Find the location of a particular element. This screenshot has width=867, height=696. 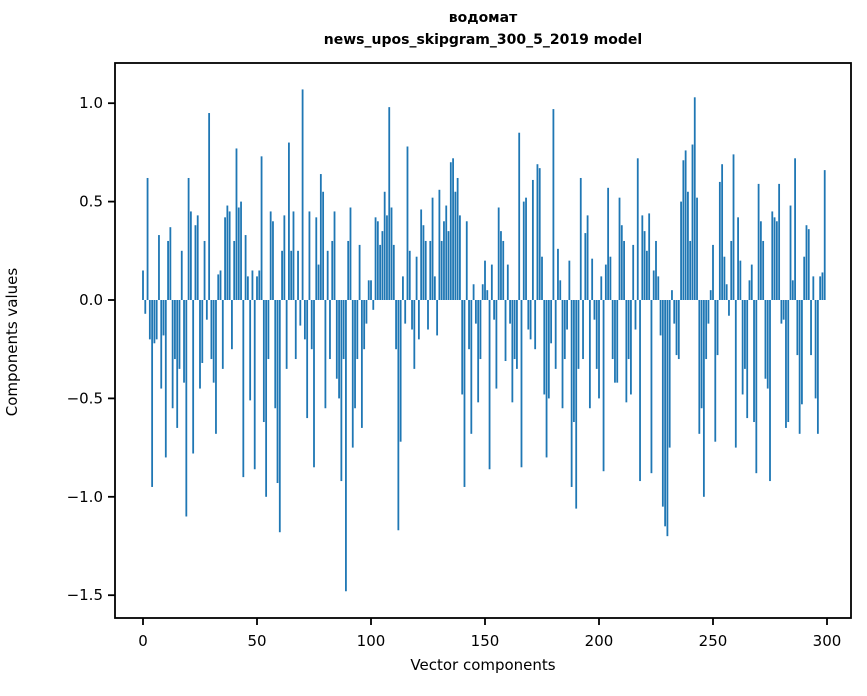

chart-title: водомат is located at coordinates (483, 18).